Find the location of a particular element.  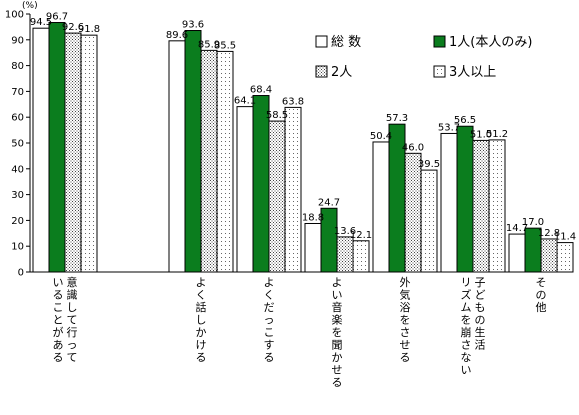

data-label: 85.9 is located at coordinates (209, 44).